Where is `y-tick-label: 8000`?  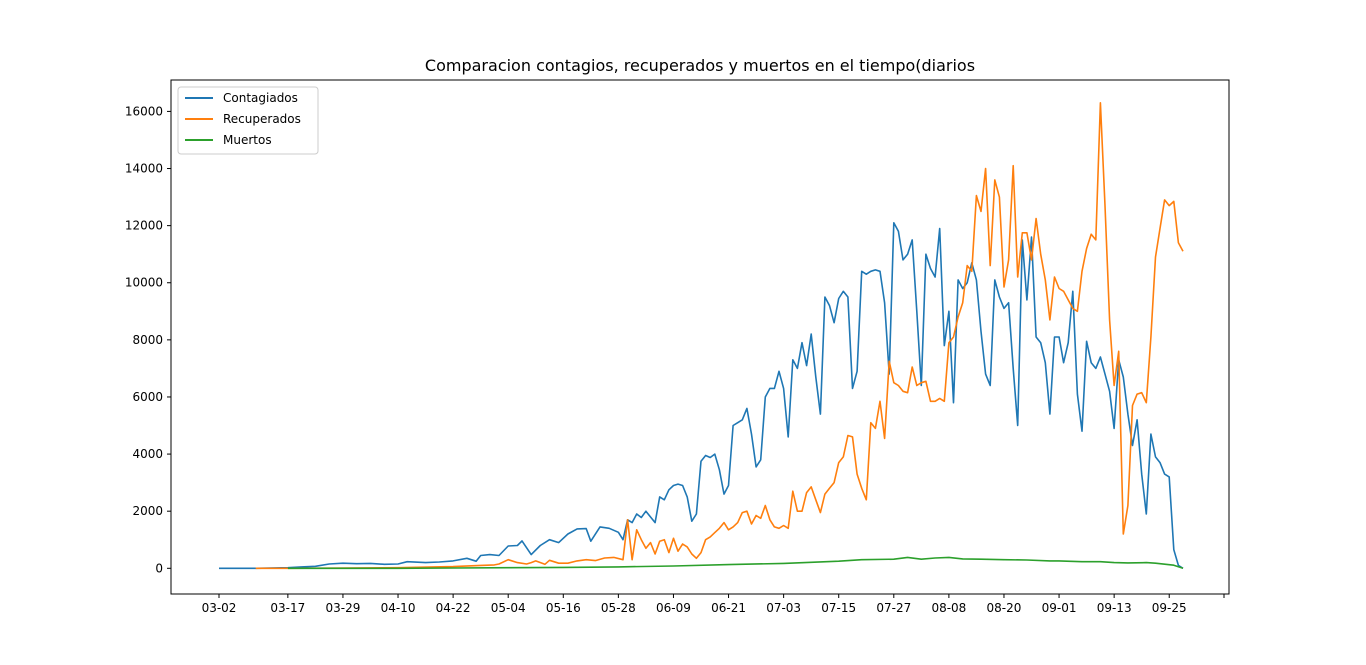
y-tick-label: 8000 is located at coordinates (147, 340).